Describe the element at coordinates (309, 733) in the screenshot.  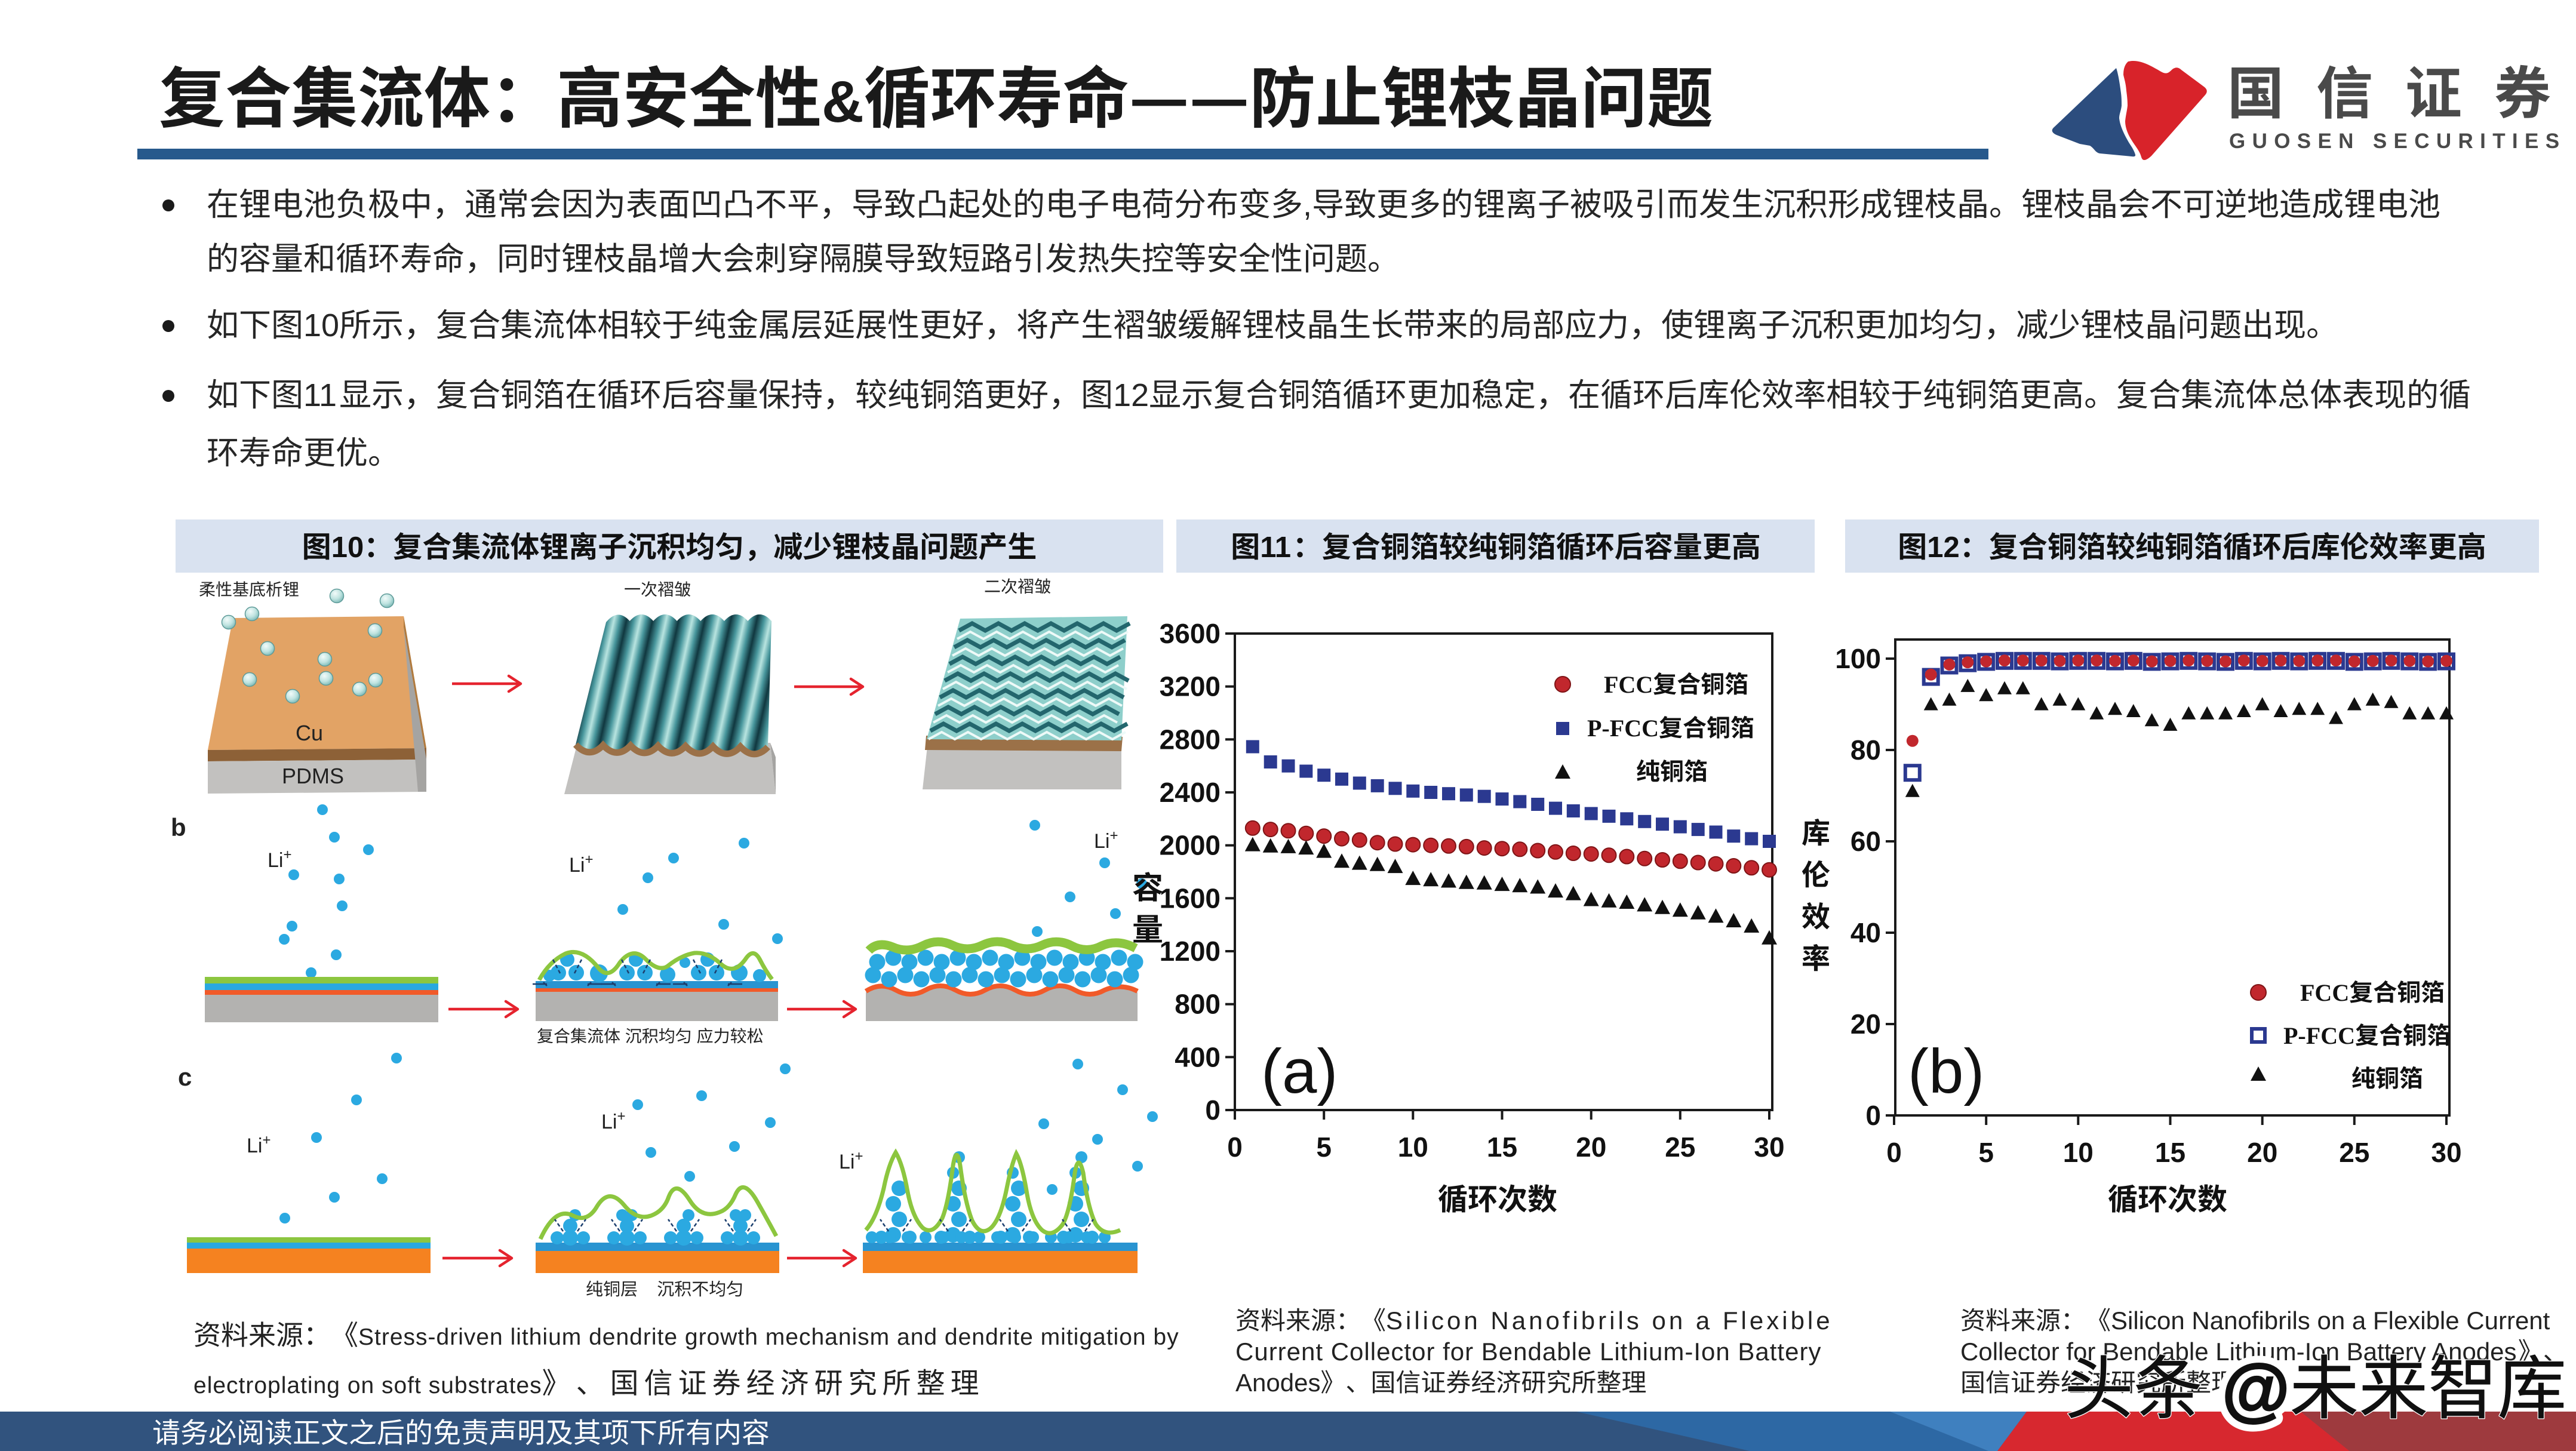
I see `svg-text: Cu` at that location.